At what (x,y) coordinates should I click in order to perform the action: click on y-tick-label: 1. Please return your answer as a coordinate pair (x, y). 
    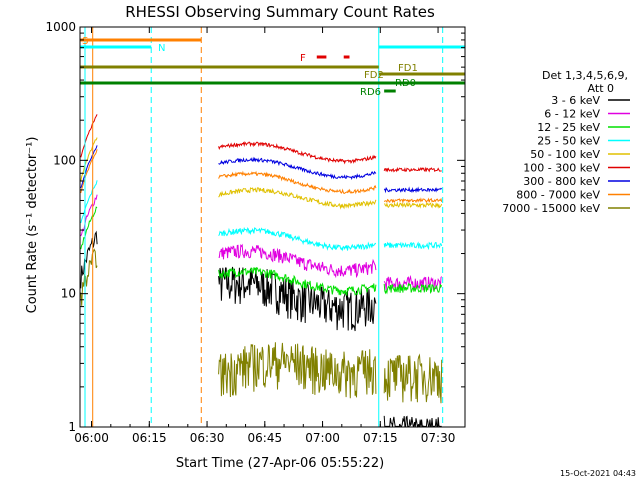
    Looking at the image, I should click on (72, 427).